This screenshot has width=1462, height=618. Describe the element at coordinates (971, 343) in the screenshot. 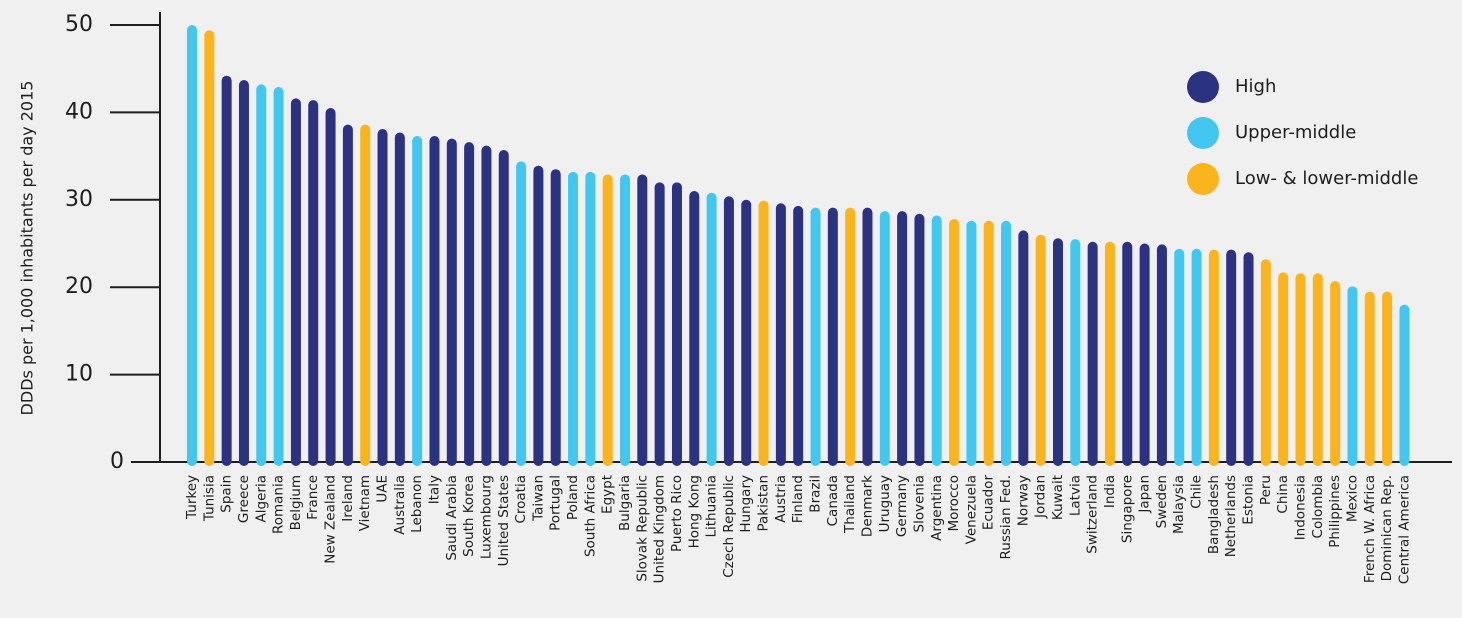

I see `bar-venezuela` at that location.